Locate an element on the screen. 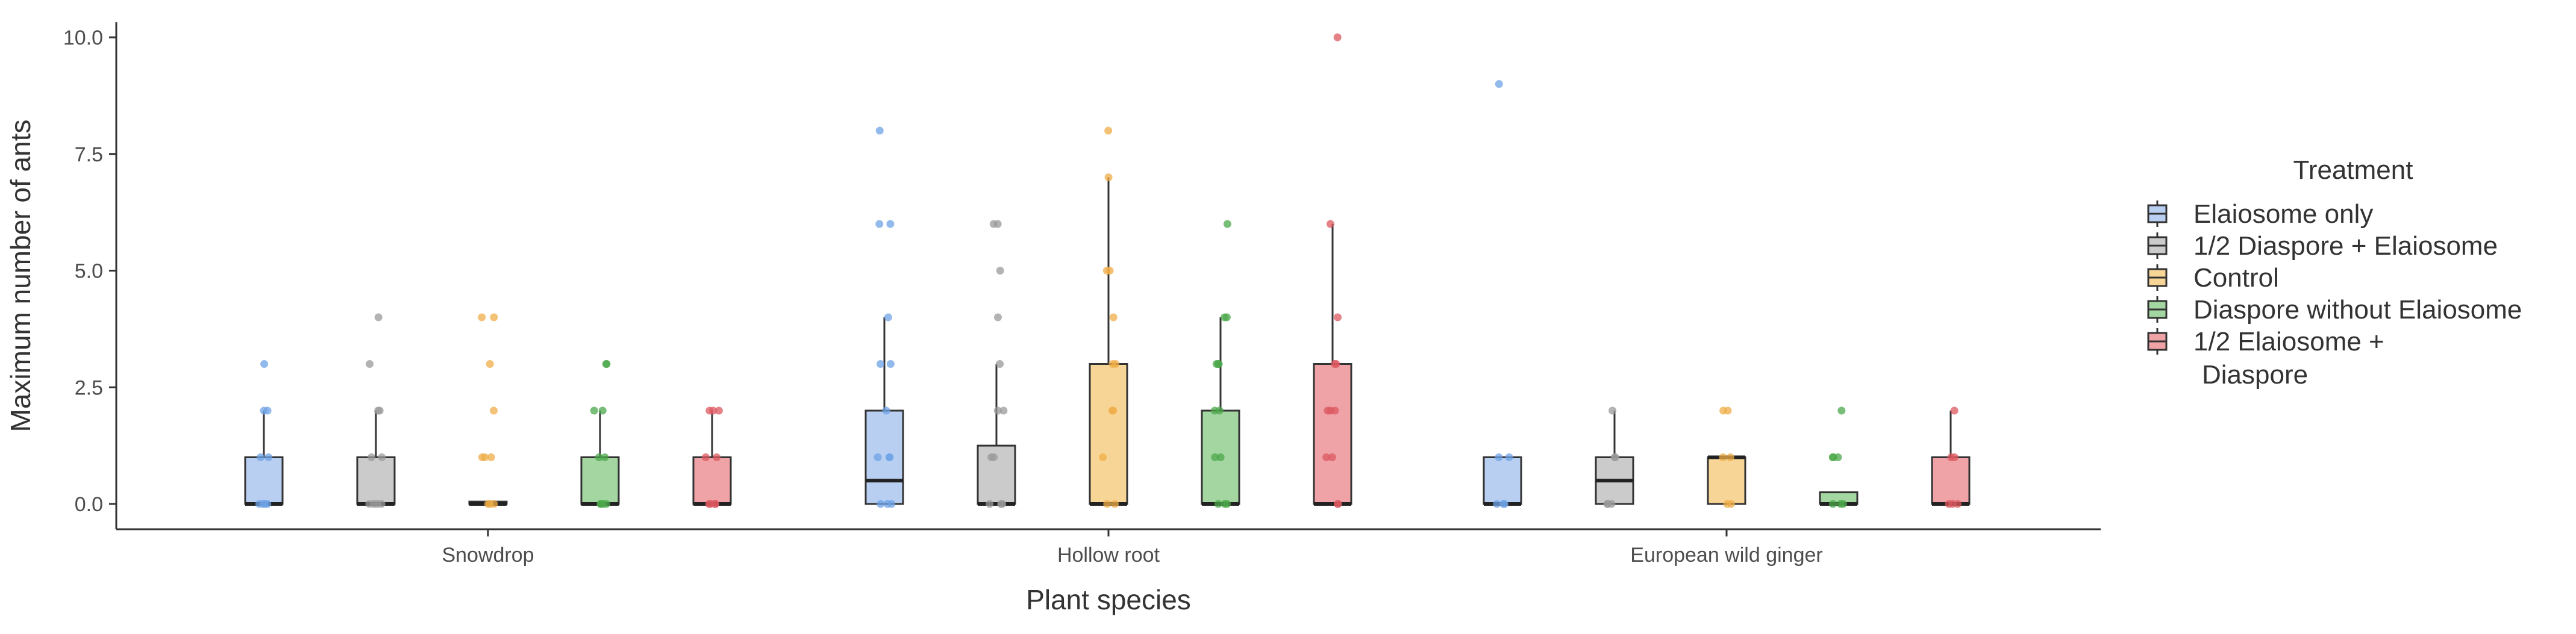 The width and height of the screenshot is (2576, 634). y-tick-label: 2.5 is located at coordinates (89, 387).